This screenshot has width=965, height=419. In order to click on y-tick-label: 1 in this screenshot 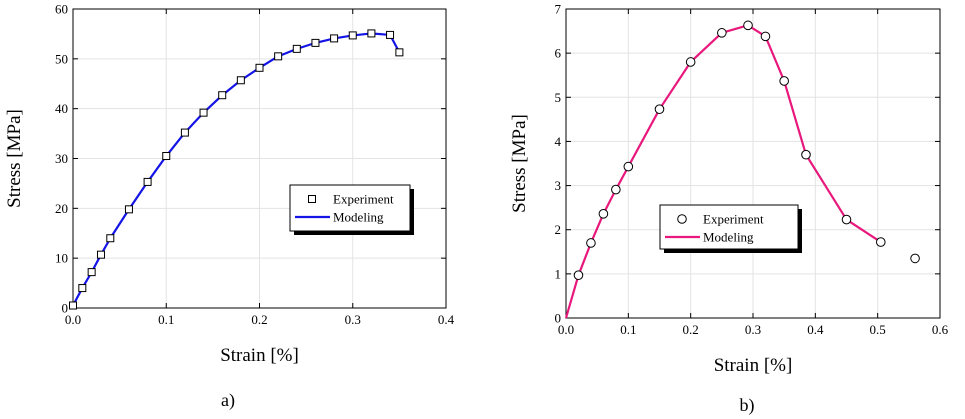, I will do `click(558, 273)`.